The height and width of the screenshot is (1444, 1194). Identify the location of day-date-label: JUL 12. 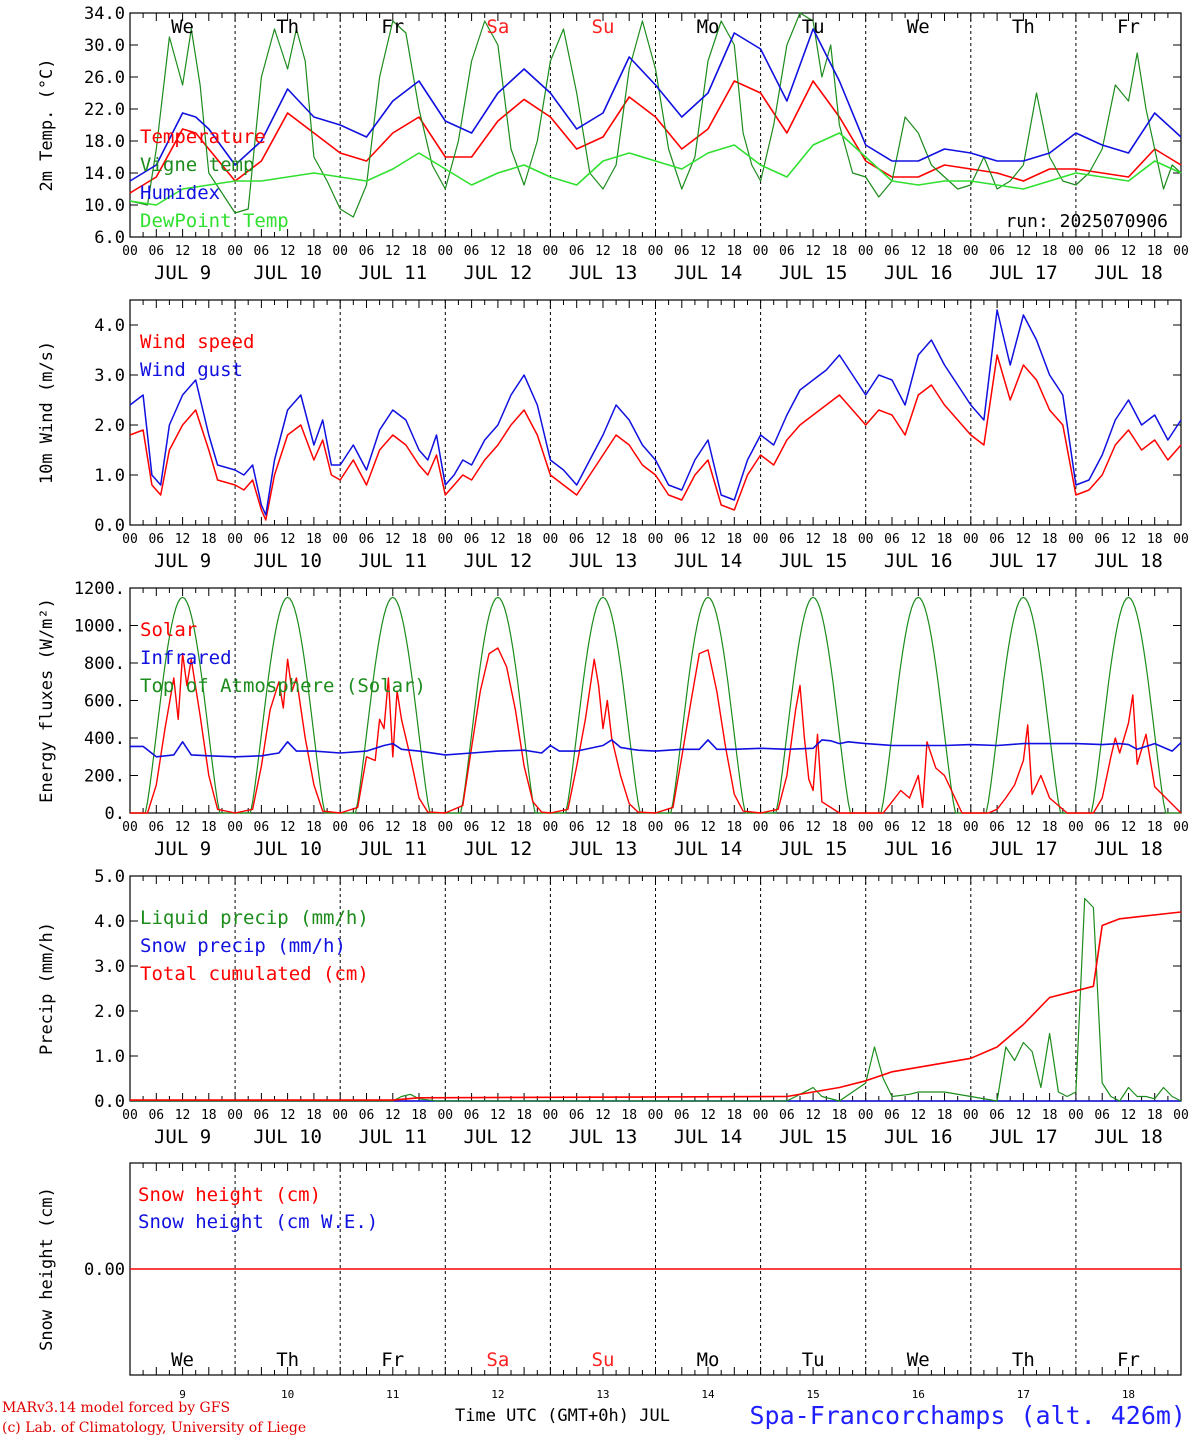
(498, 849).